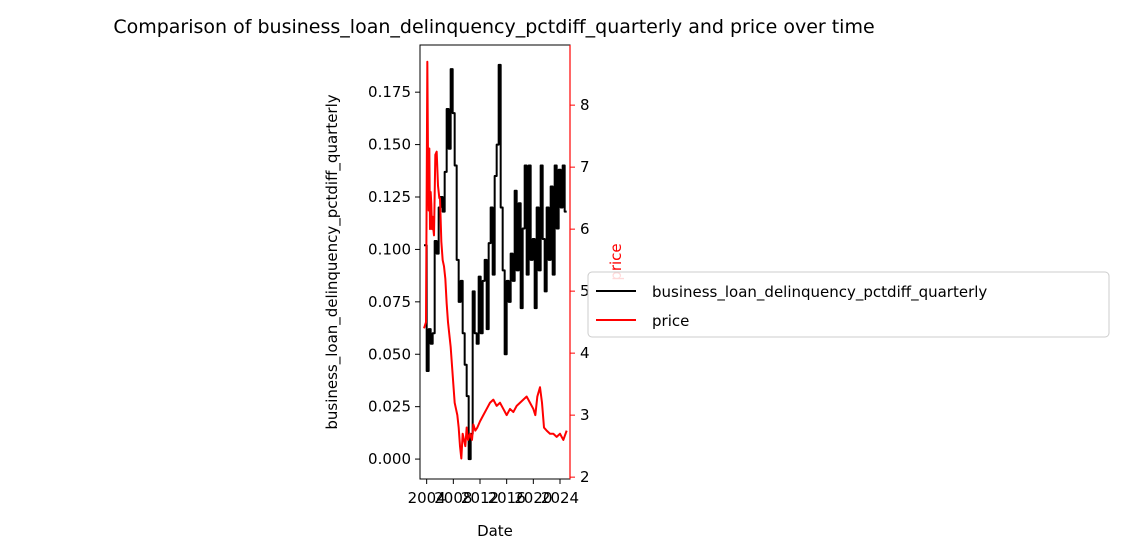 Image resolution: width=1123 pixels, height=554 pixels. What do you see at coordinates (560, 498) in the screenshot?
I see `x-tick-label: 2024` at bounding box center [560, 498].